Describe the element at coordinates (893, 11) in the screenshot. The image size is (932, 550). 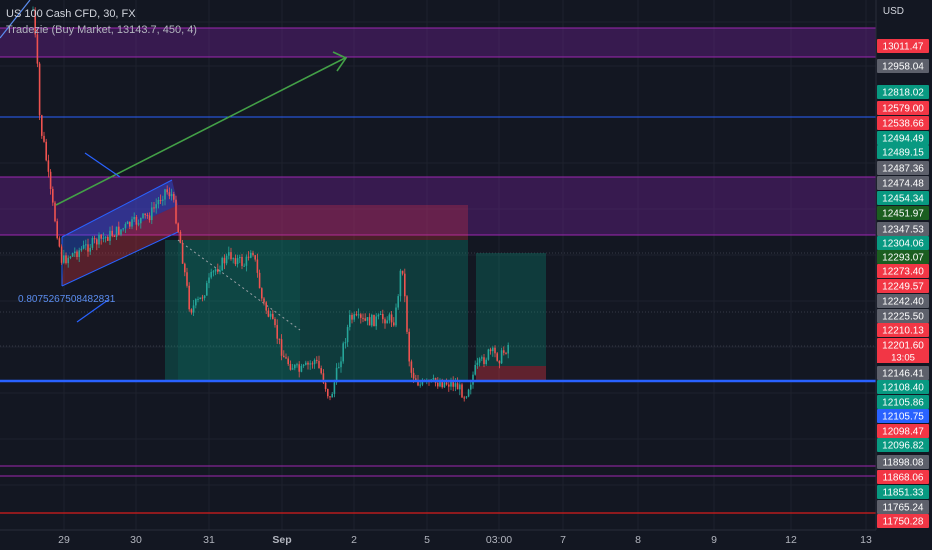
I see `currency-label: USD` at that location.